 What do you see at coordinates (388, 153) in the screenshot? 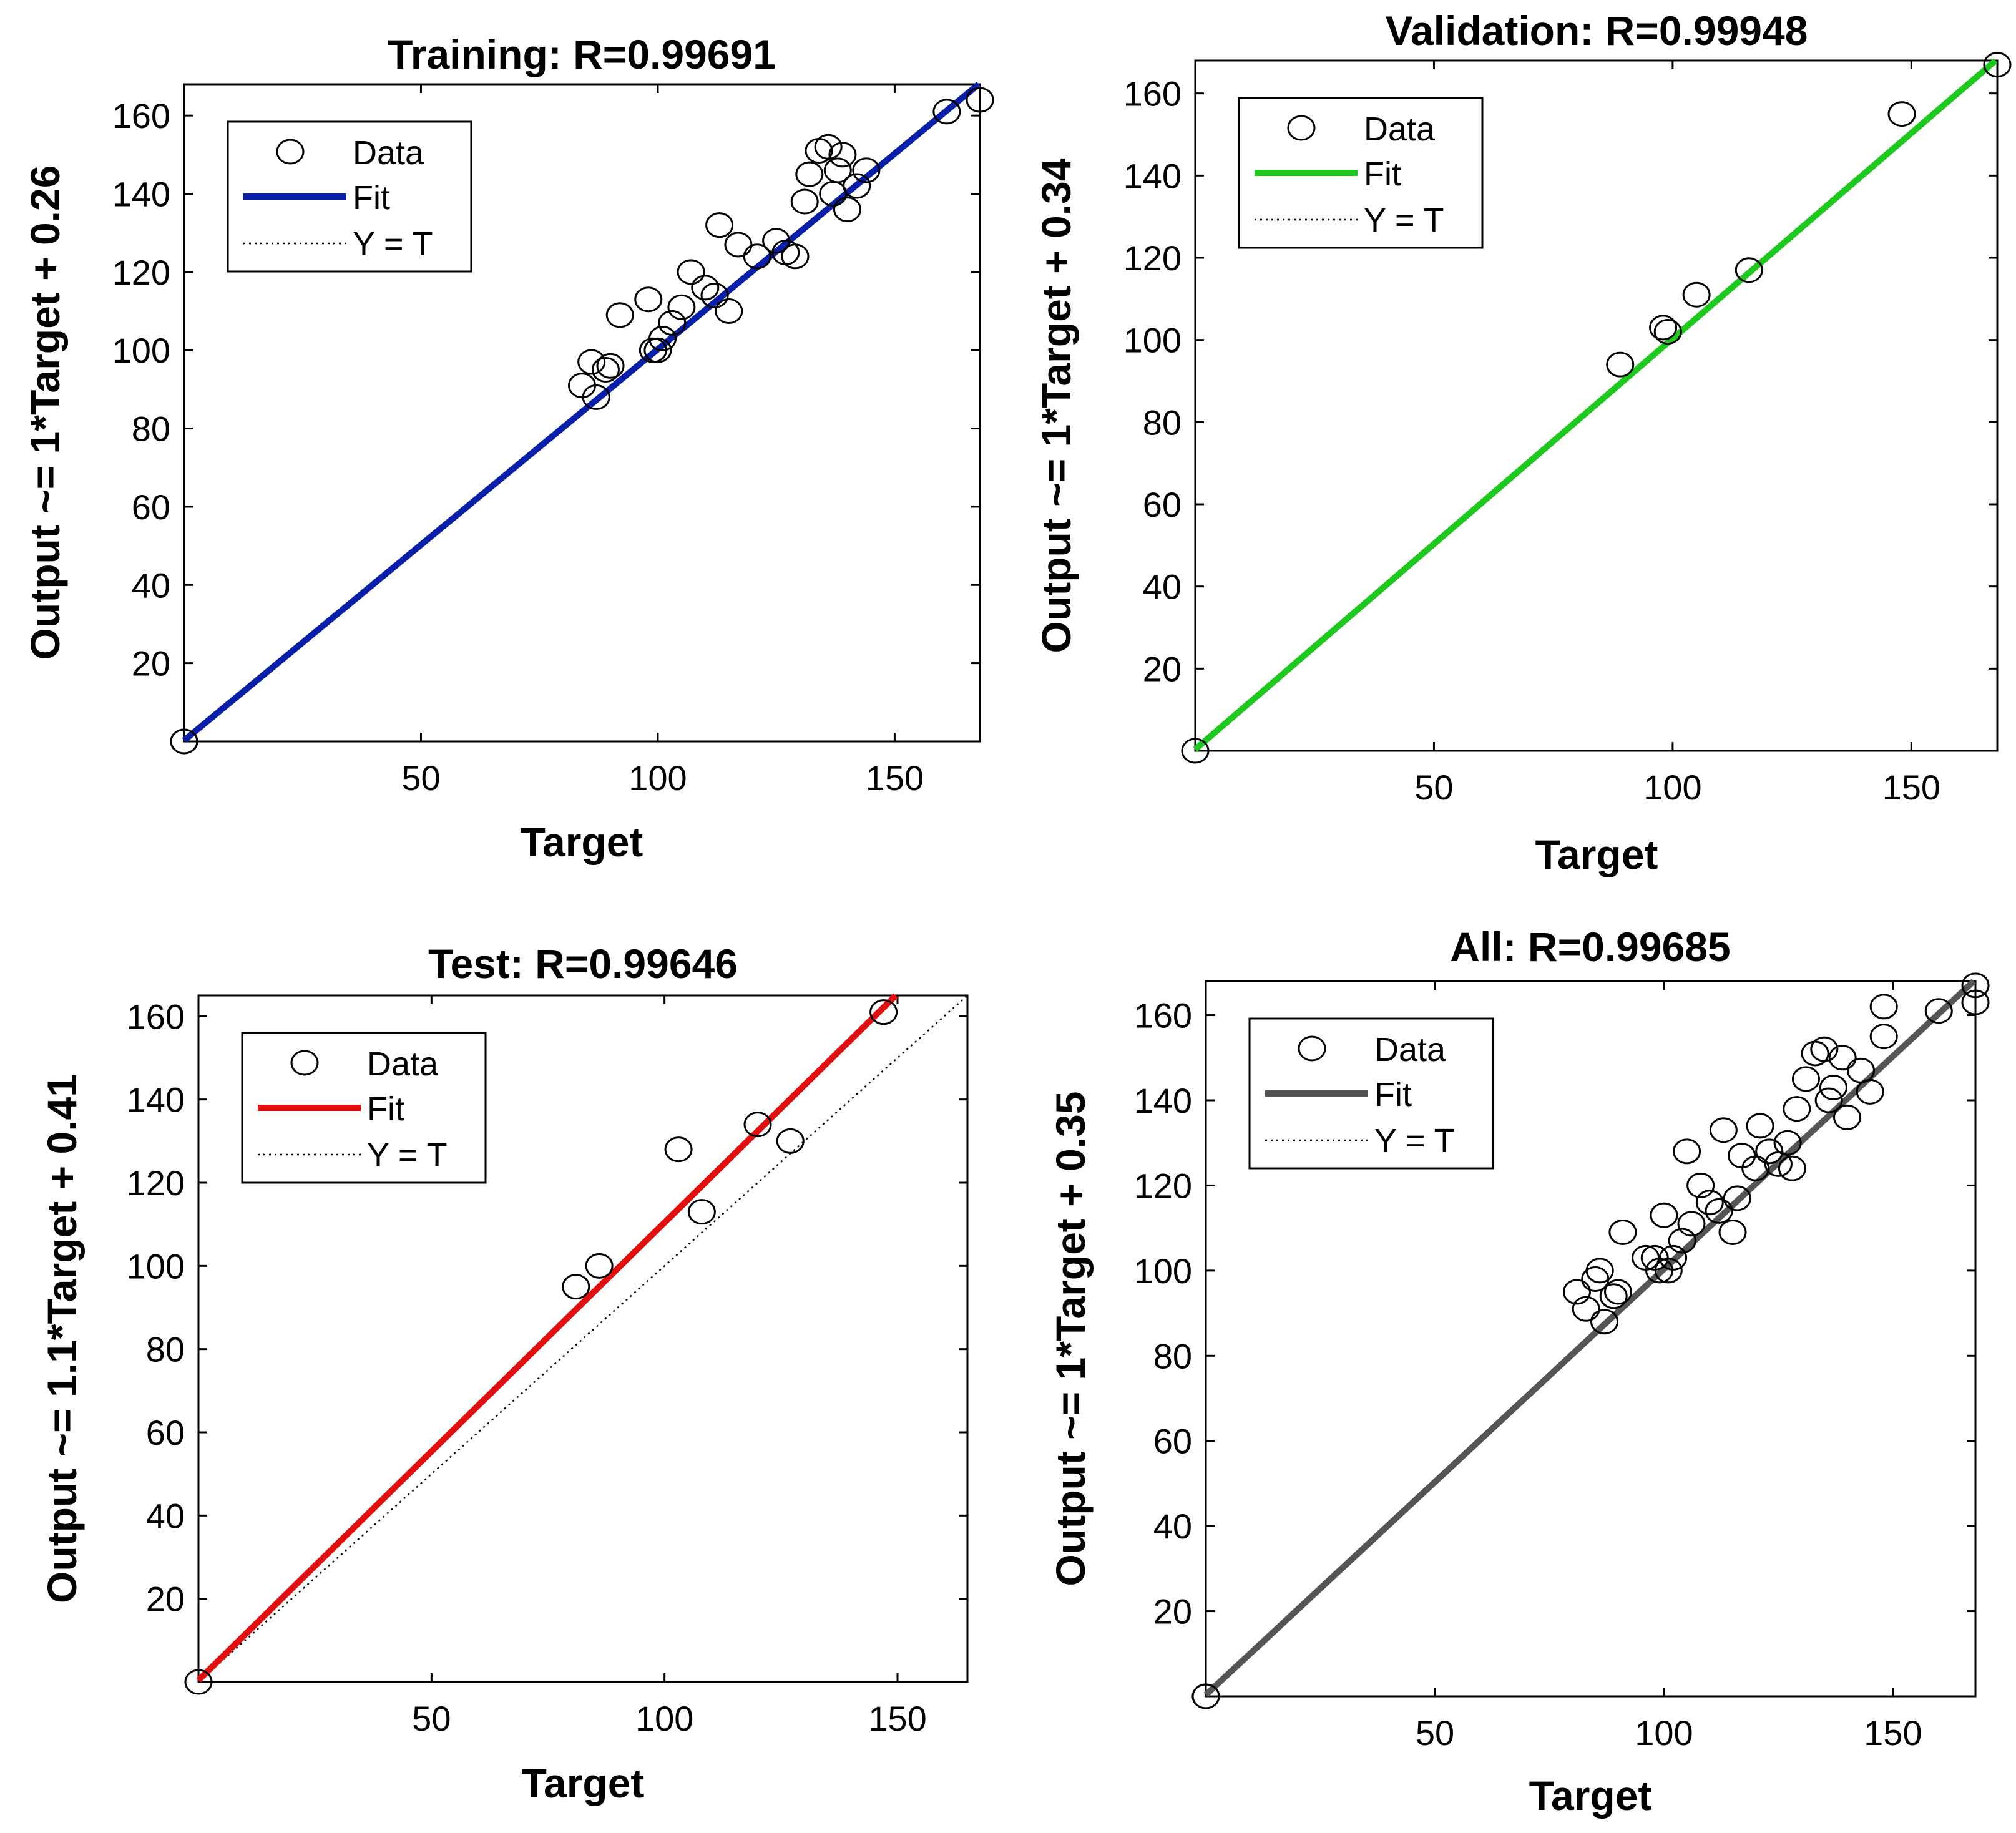
I see `training-legend-data-label: Data` at bounding box center [388, 153].